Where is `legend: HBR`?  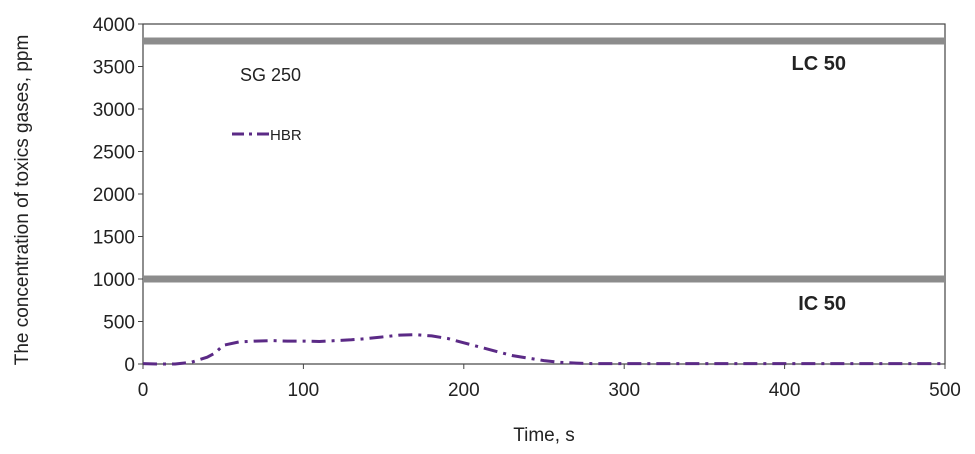 legend: HBR is located at coordinates (267, 135).